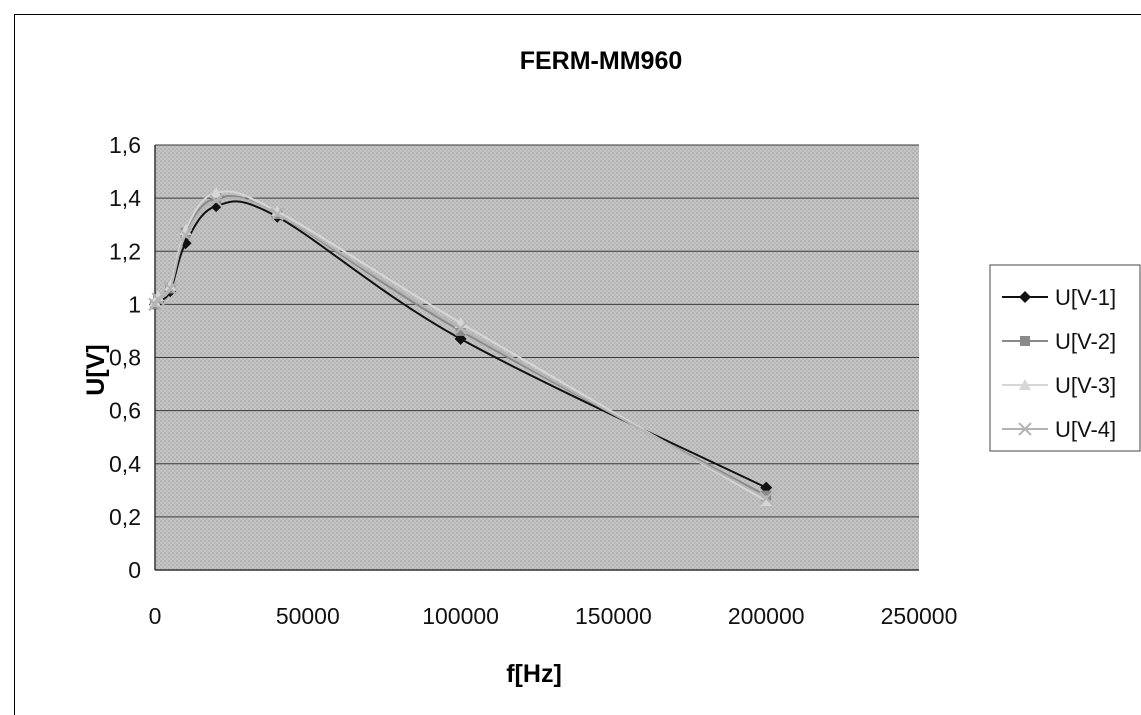  I want to click on x-tick-label: 100000, so click(460, 616).